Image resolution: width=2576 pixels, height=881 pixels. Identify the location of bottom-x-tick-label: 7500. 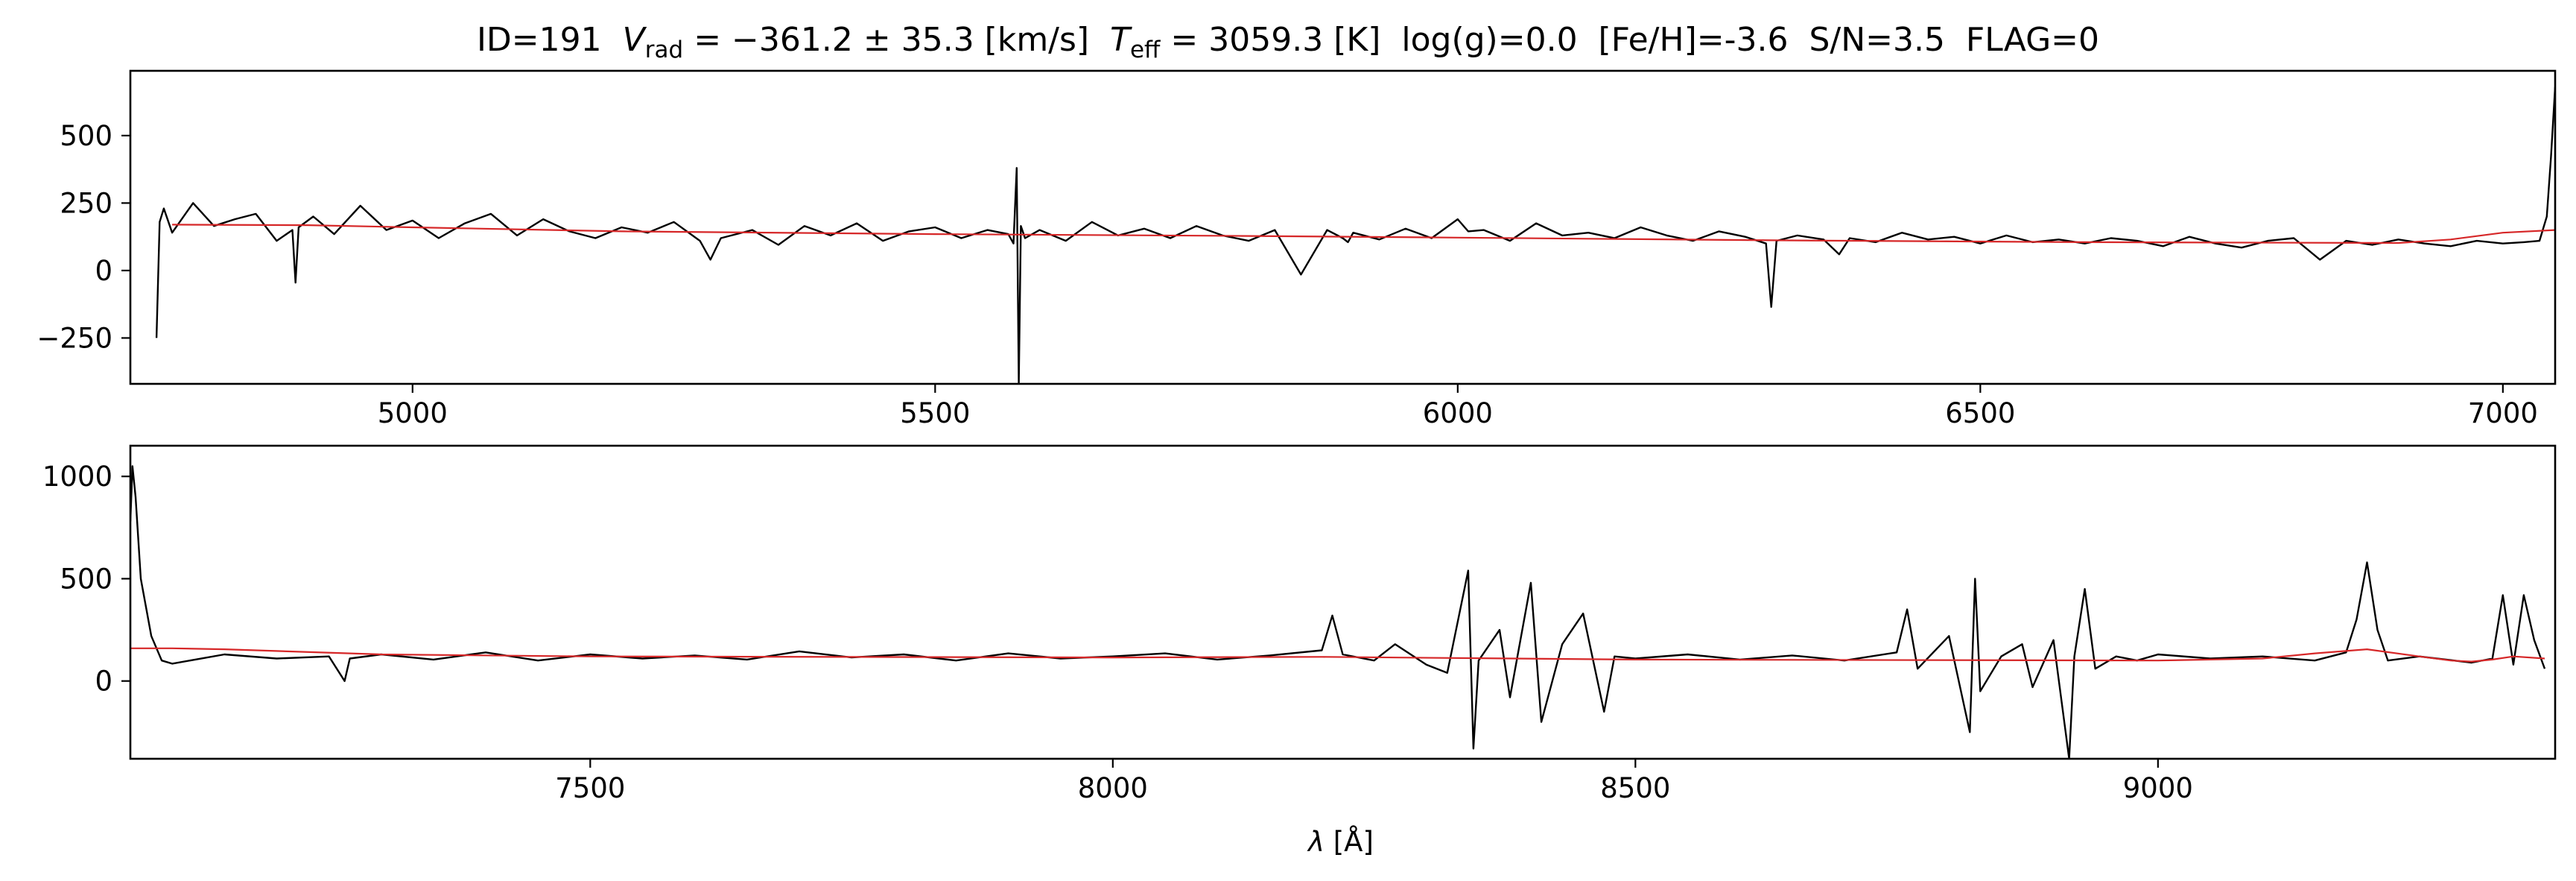
(590, 788).